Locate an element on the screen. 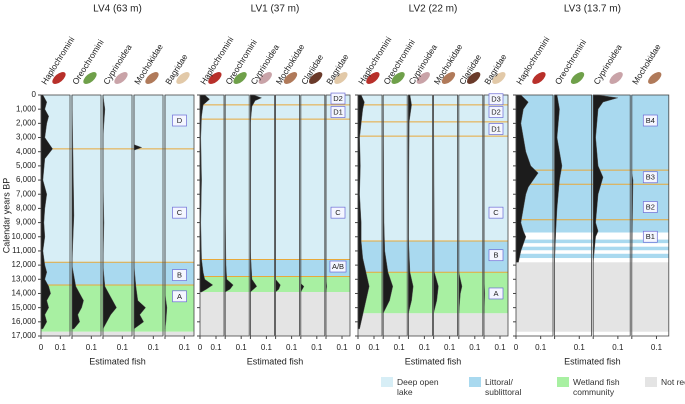 The image size is (685, 404). y-tick-label: 5,000 is located at coordinates (26, 165).